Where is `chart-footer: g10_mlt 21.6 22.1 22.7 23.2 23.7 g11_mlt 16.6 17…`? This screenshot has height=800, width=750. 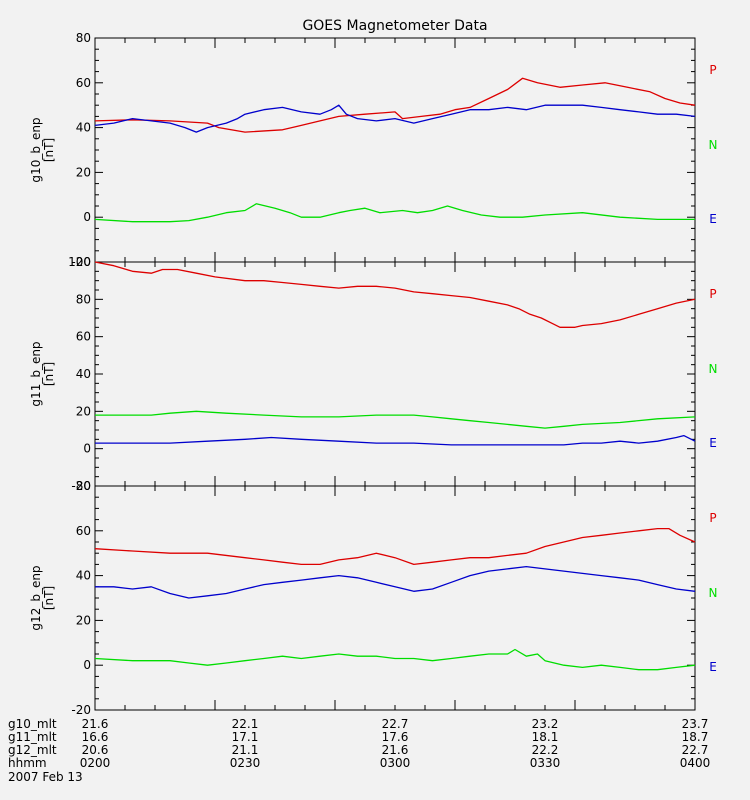 chart-footer: g10_mlt 21.6 22.1 22.7 23.2 23.7 g11_mlt 16.6 17… is located at coordinates (359, 750).